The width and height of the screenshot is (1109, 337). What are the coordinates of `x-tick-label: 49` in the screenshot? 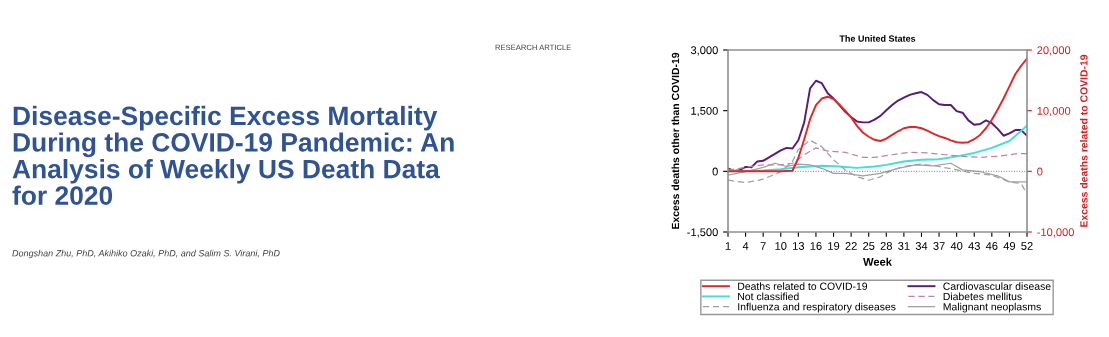 It's located at (1009, 246).